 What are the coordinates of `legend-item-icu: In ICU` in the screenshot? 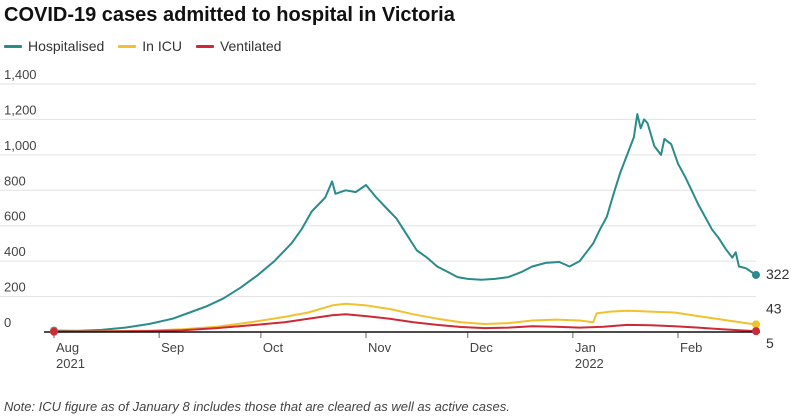 It's located at (150, 46).